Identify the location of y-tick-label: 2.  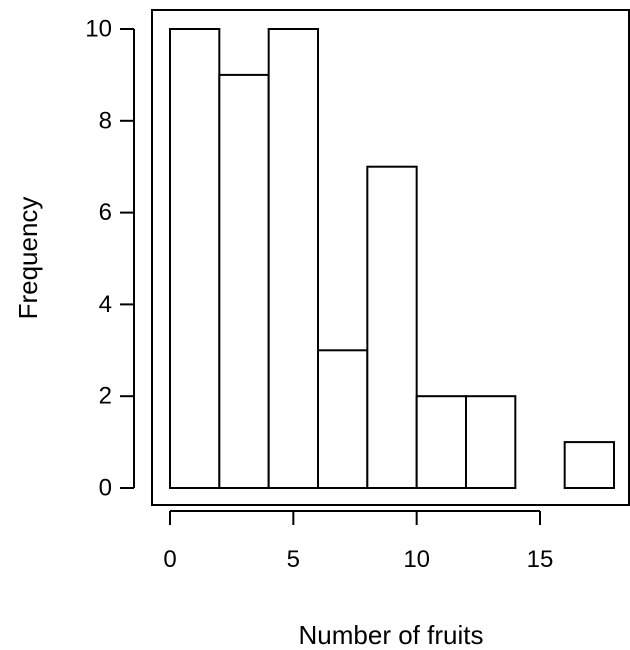
(105, 396).